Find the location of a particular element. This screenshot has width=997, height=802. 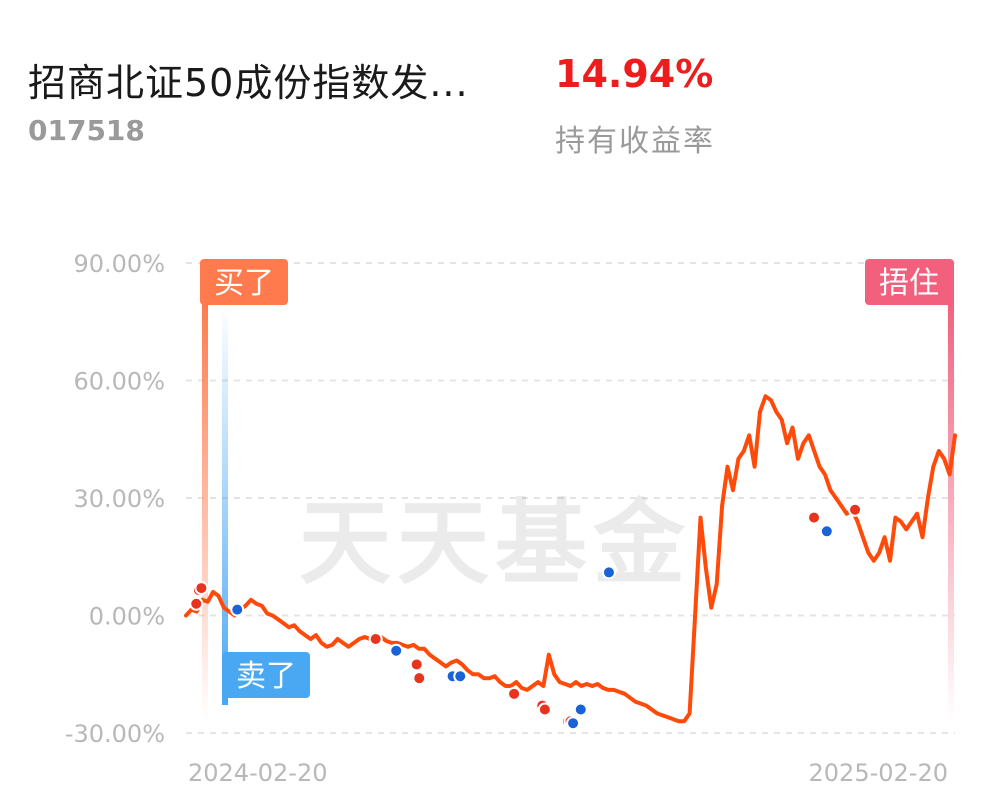

holding-return-value: 14.94% is located at coordinates (634, 74).